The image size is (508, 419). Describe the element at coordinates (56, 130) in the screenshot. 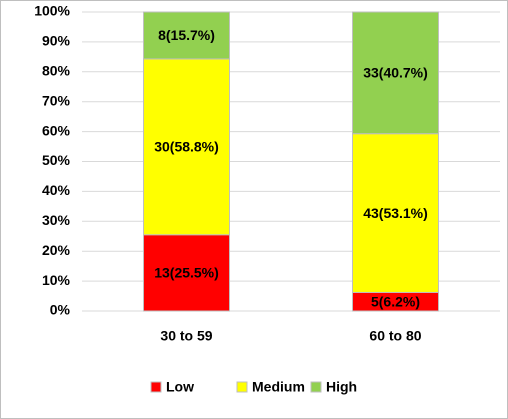

I see `y-tick-label: 60%` at that location.